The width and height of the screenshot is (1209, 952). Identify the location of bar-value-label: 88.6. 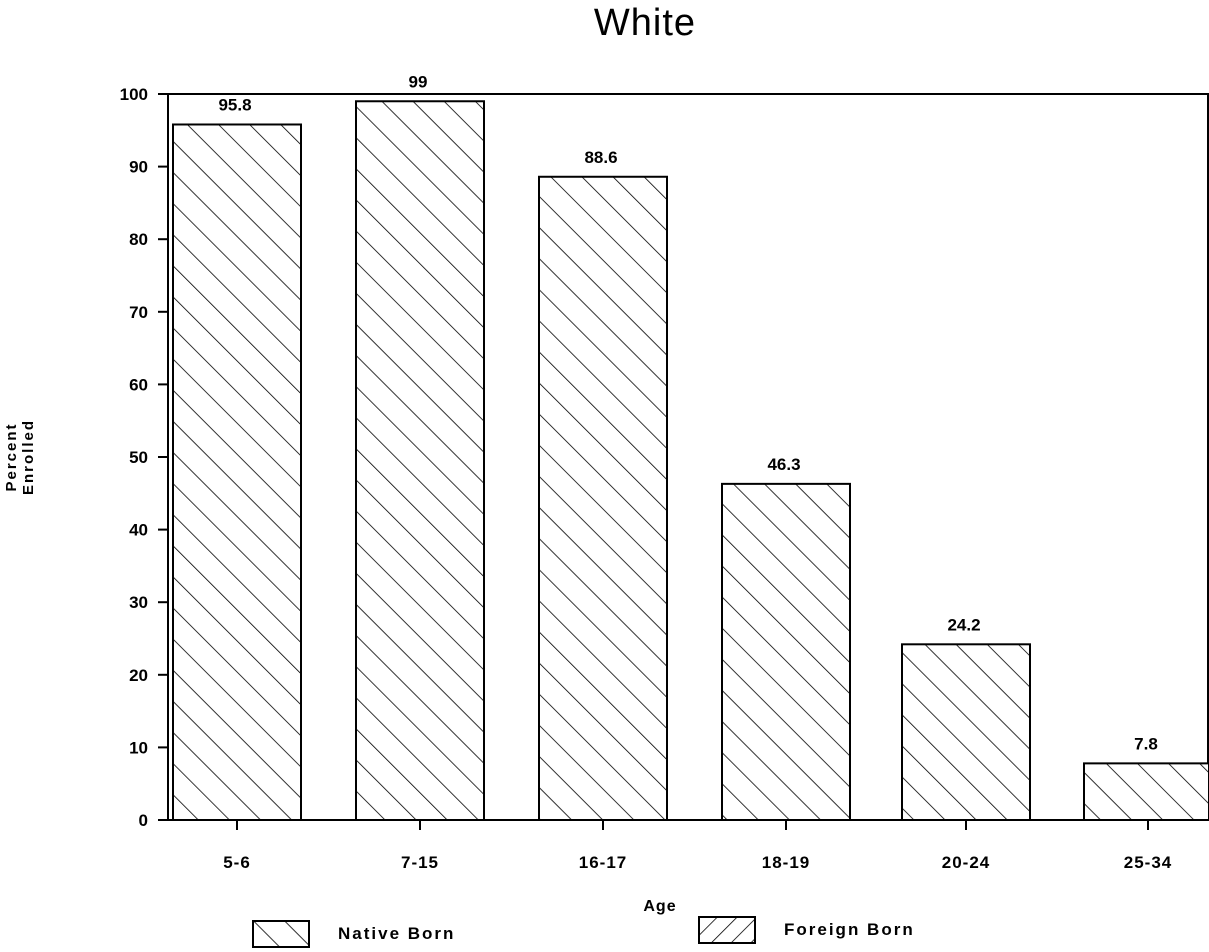
(600, 157).